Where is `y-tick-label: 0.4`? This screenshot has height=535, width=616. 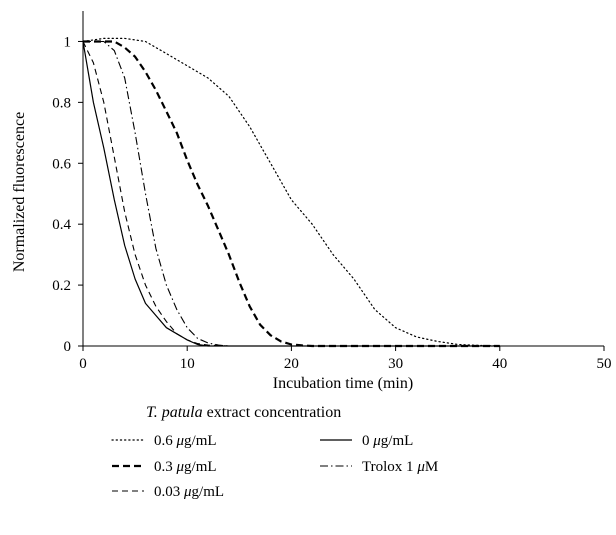 y-tick-label: 0.4 is located at coordinates (61, 225).